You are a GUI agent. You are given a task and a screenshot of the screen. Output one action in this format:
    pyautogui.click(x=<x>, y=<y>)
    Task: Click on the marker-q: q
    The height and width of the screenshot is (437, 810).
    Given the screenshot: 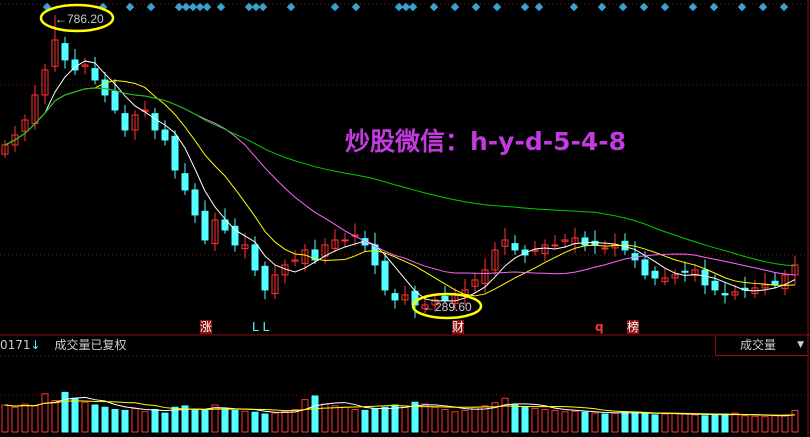 What is the action you would take?
    pyautogui.click(x=599, y=327)
    